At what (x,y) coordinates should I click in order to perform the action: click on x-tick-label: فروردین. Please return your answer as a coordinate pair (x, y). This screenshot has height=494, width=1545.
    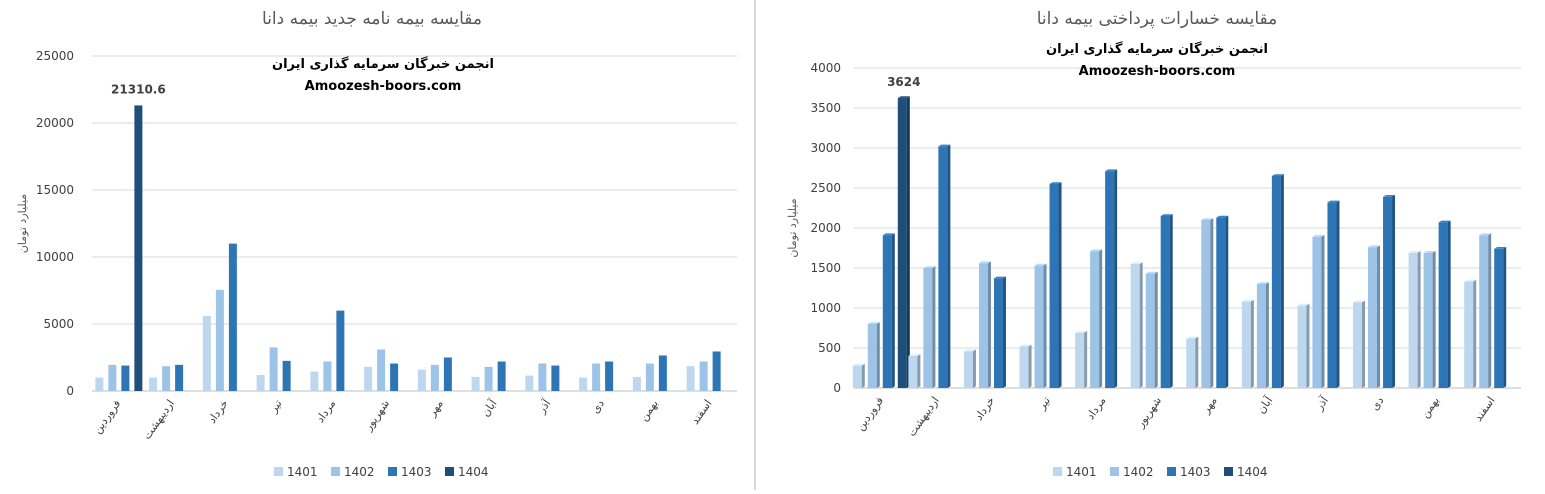
    Looking at the image, I should click on (870, 413).